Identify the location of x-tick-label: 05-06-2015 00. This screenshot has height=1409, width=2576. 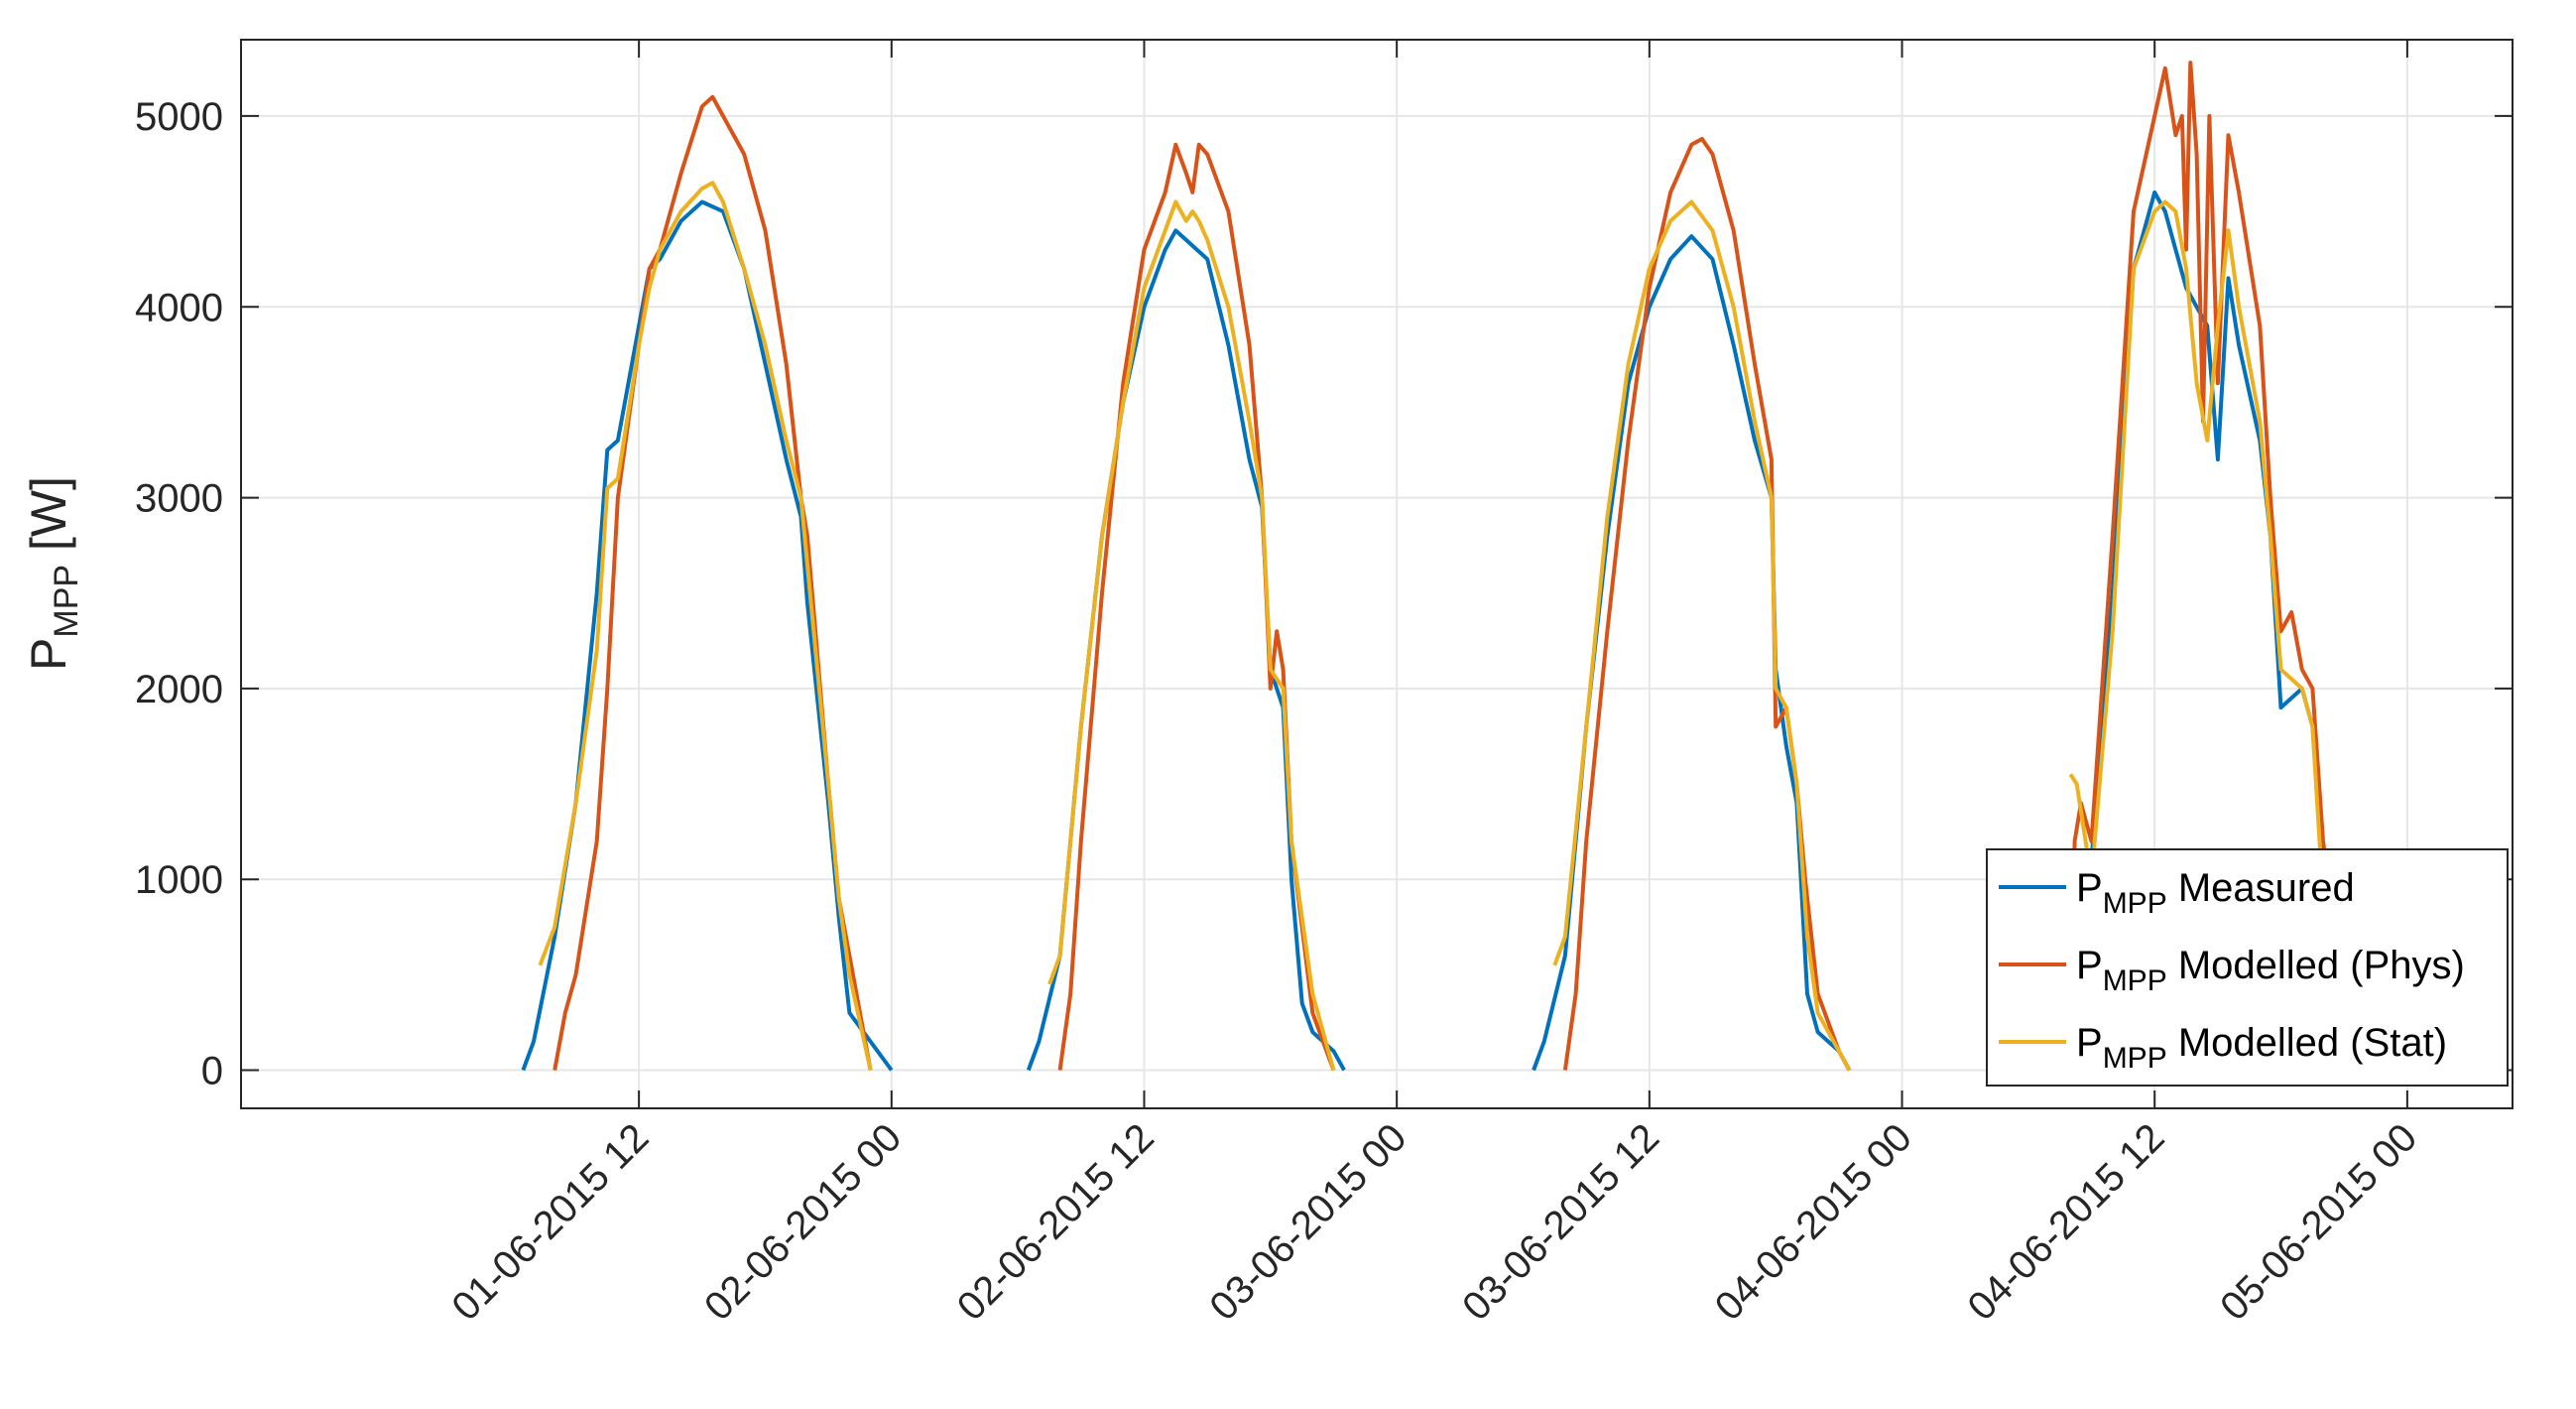
(2318, 1222).